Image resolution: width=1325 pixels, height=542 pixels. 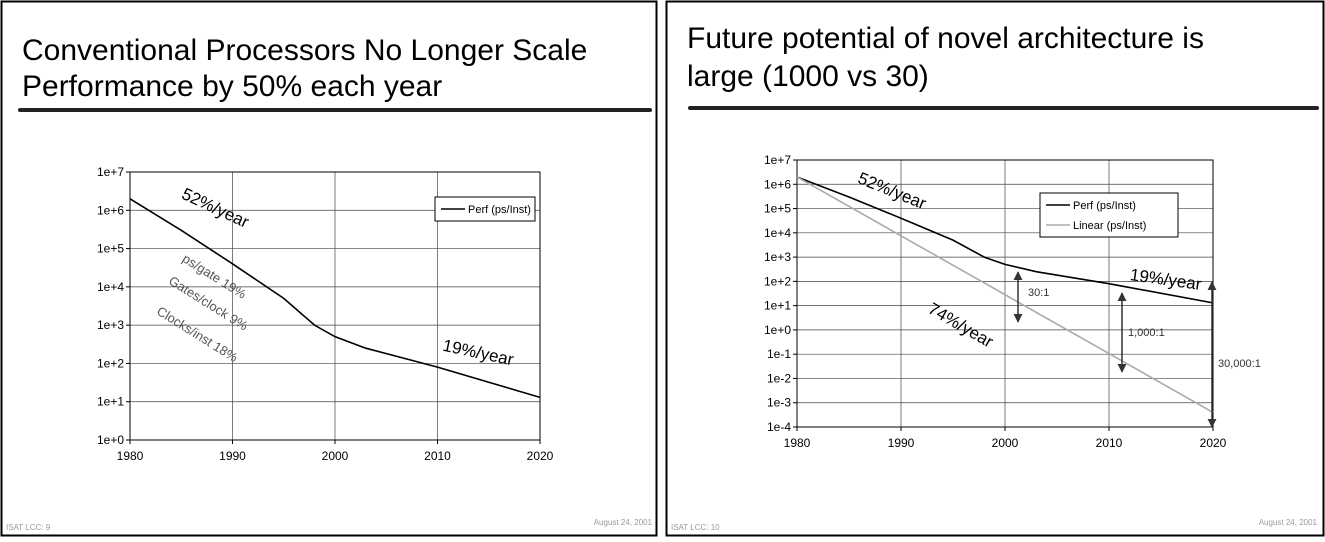 I want to click on annotation: 30,000:1, so click(x=1239, y=364).